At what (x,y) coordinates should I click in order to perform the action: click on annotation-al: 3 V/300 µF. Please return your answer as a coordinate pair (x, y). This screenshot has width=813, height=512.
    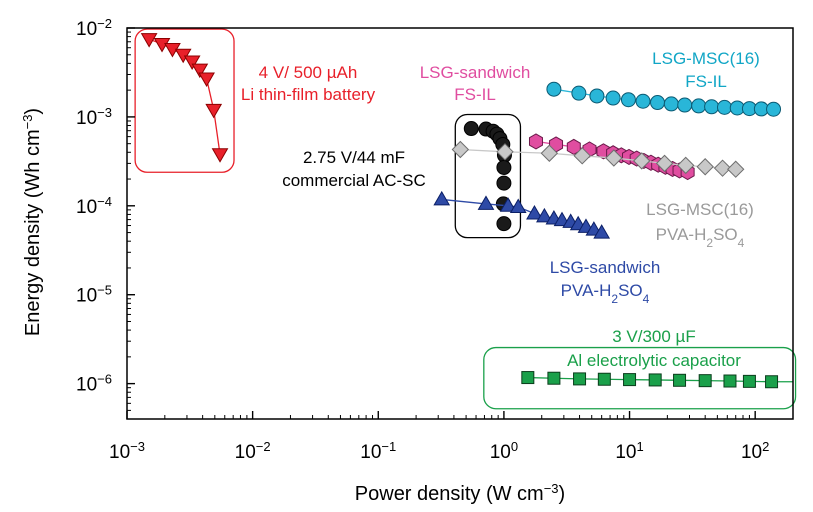
    Looking at the image, I should click on (654, 336).